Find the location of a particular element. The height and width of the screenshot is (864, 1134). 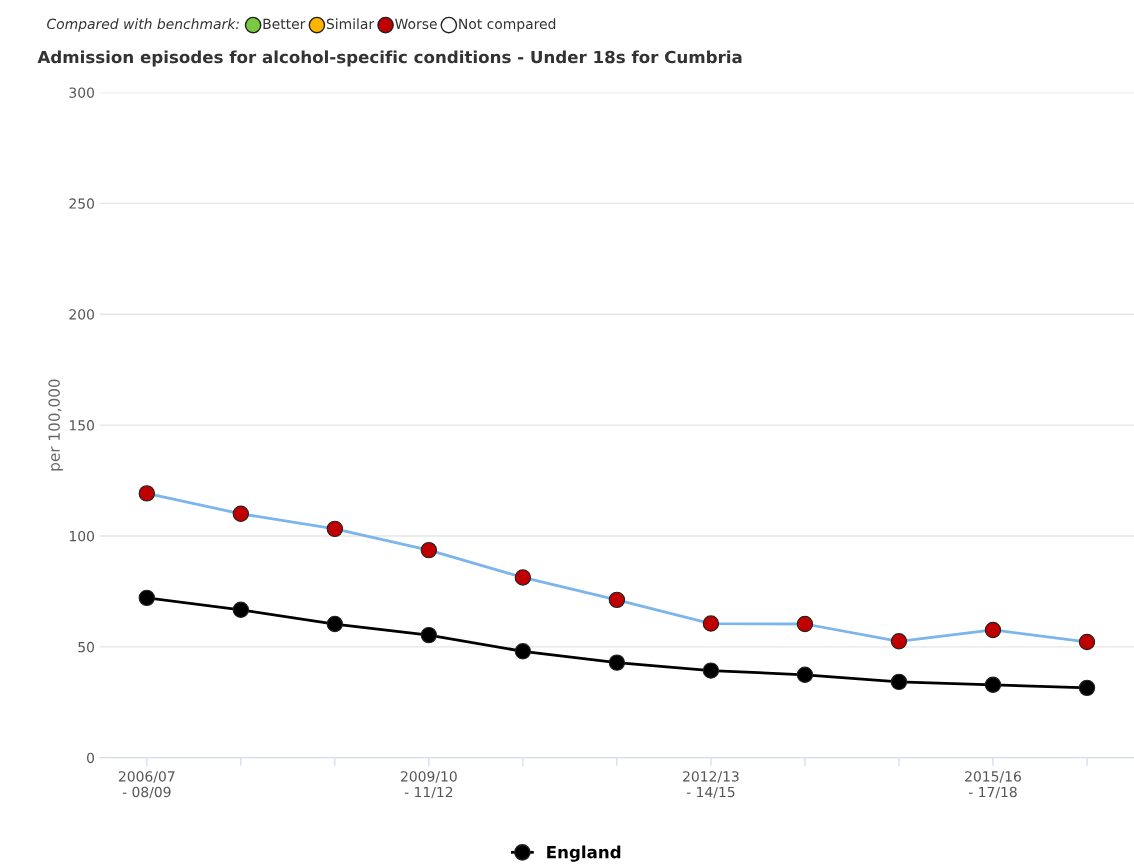

y-tick-label: 200 is located at coordinates (82, 314).